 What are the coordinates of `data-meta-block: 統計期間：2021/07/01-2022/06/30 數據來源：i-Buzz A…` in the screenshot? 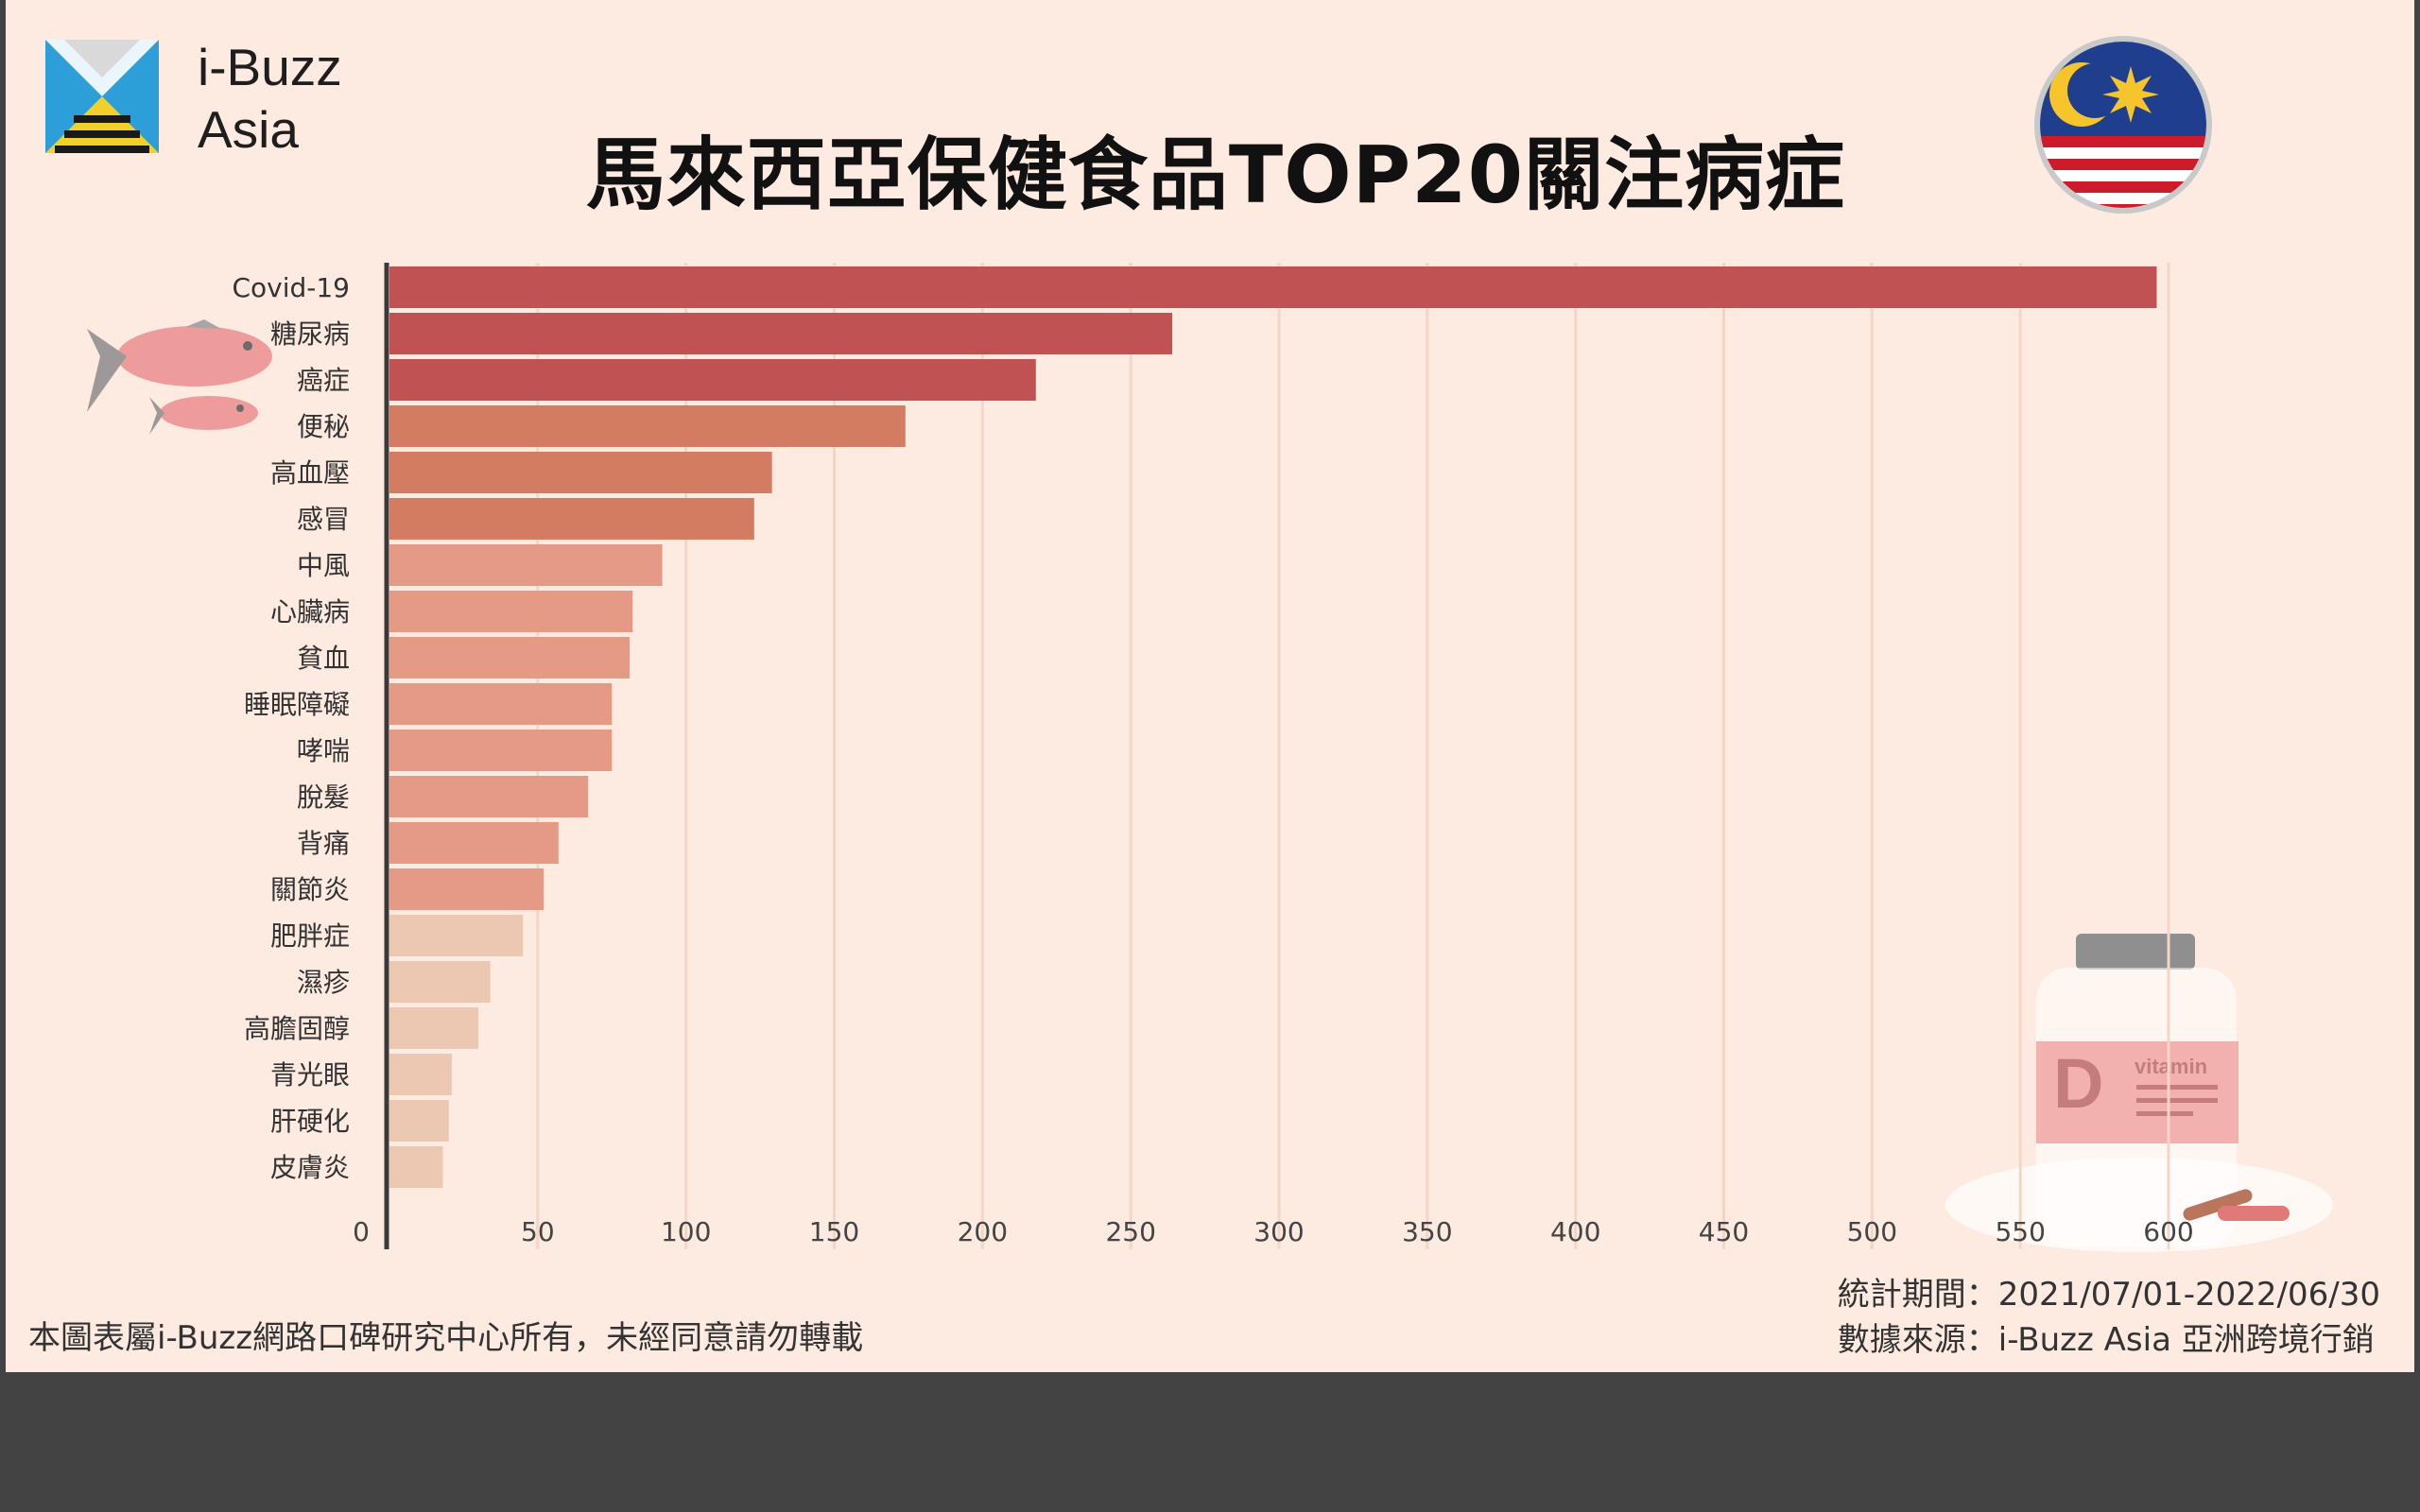 It's located at (2109, 1317).